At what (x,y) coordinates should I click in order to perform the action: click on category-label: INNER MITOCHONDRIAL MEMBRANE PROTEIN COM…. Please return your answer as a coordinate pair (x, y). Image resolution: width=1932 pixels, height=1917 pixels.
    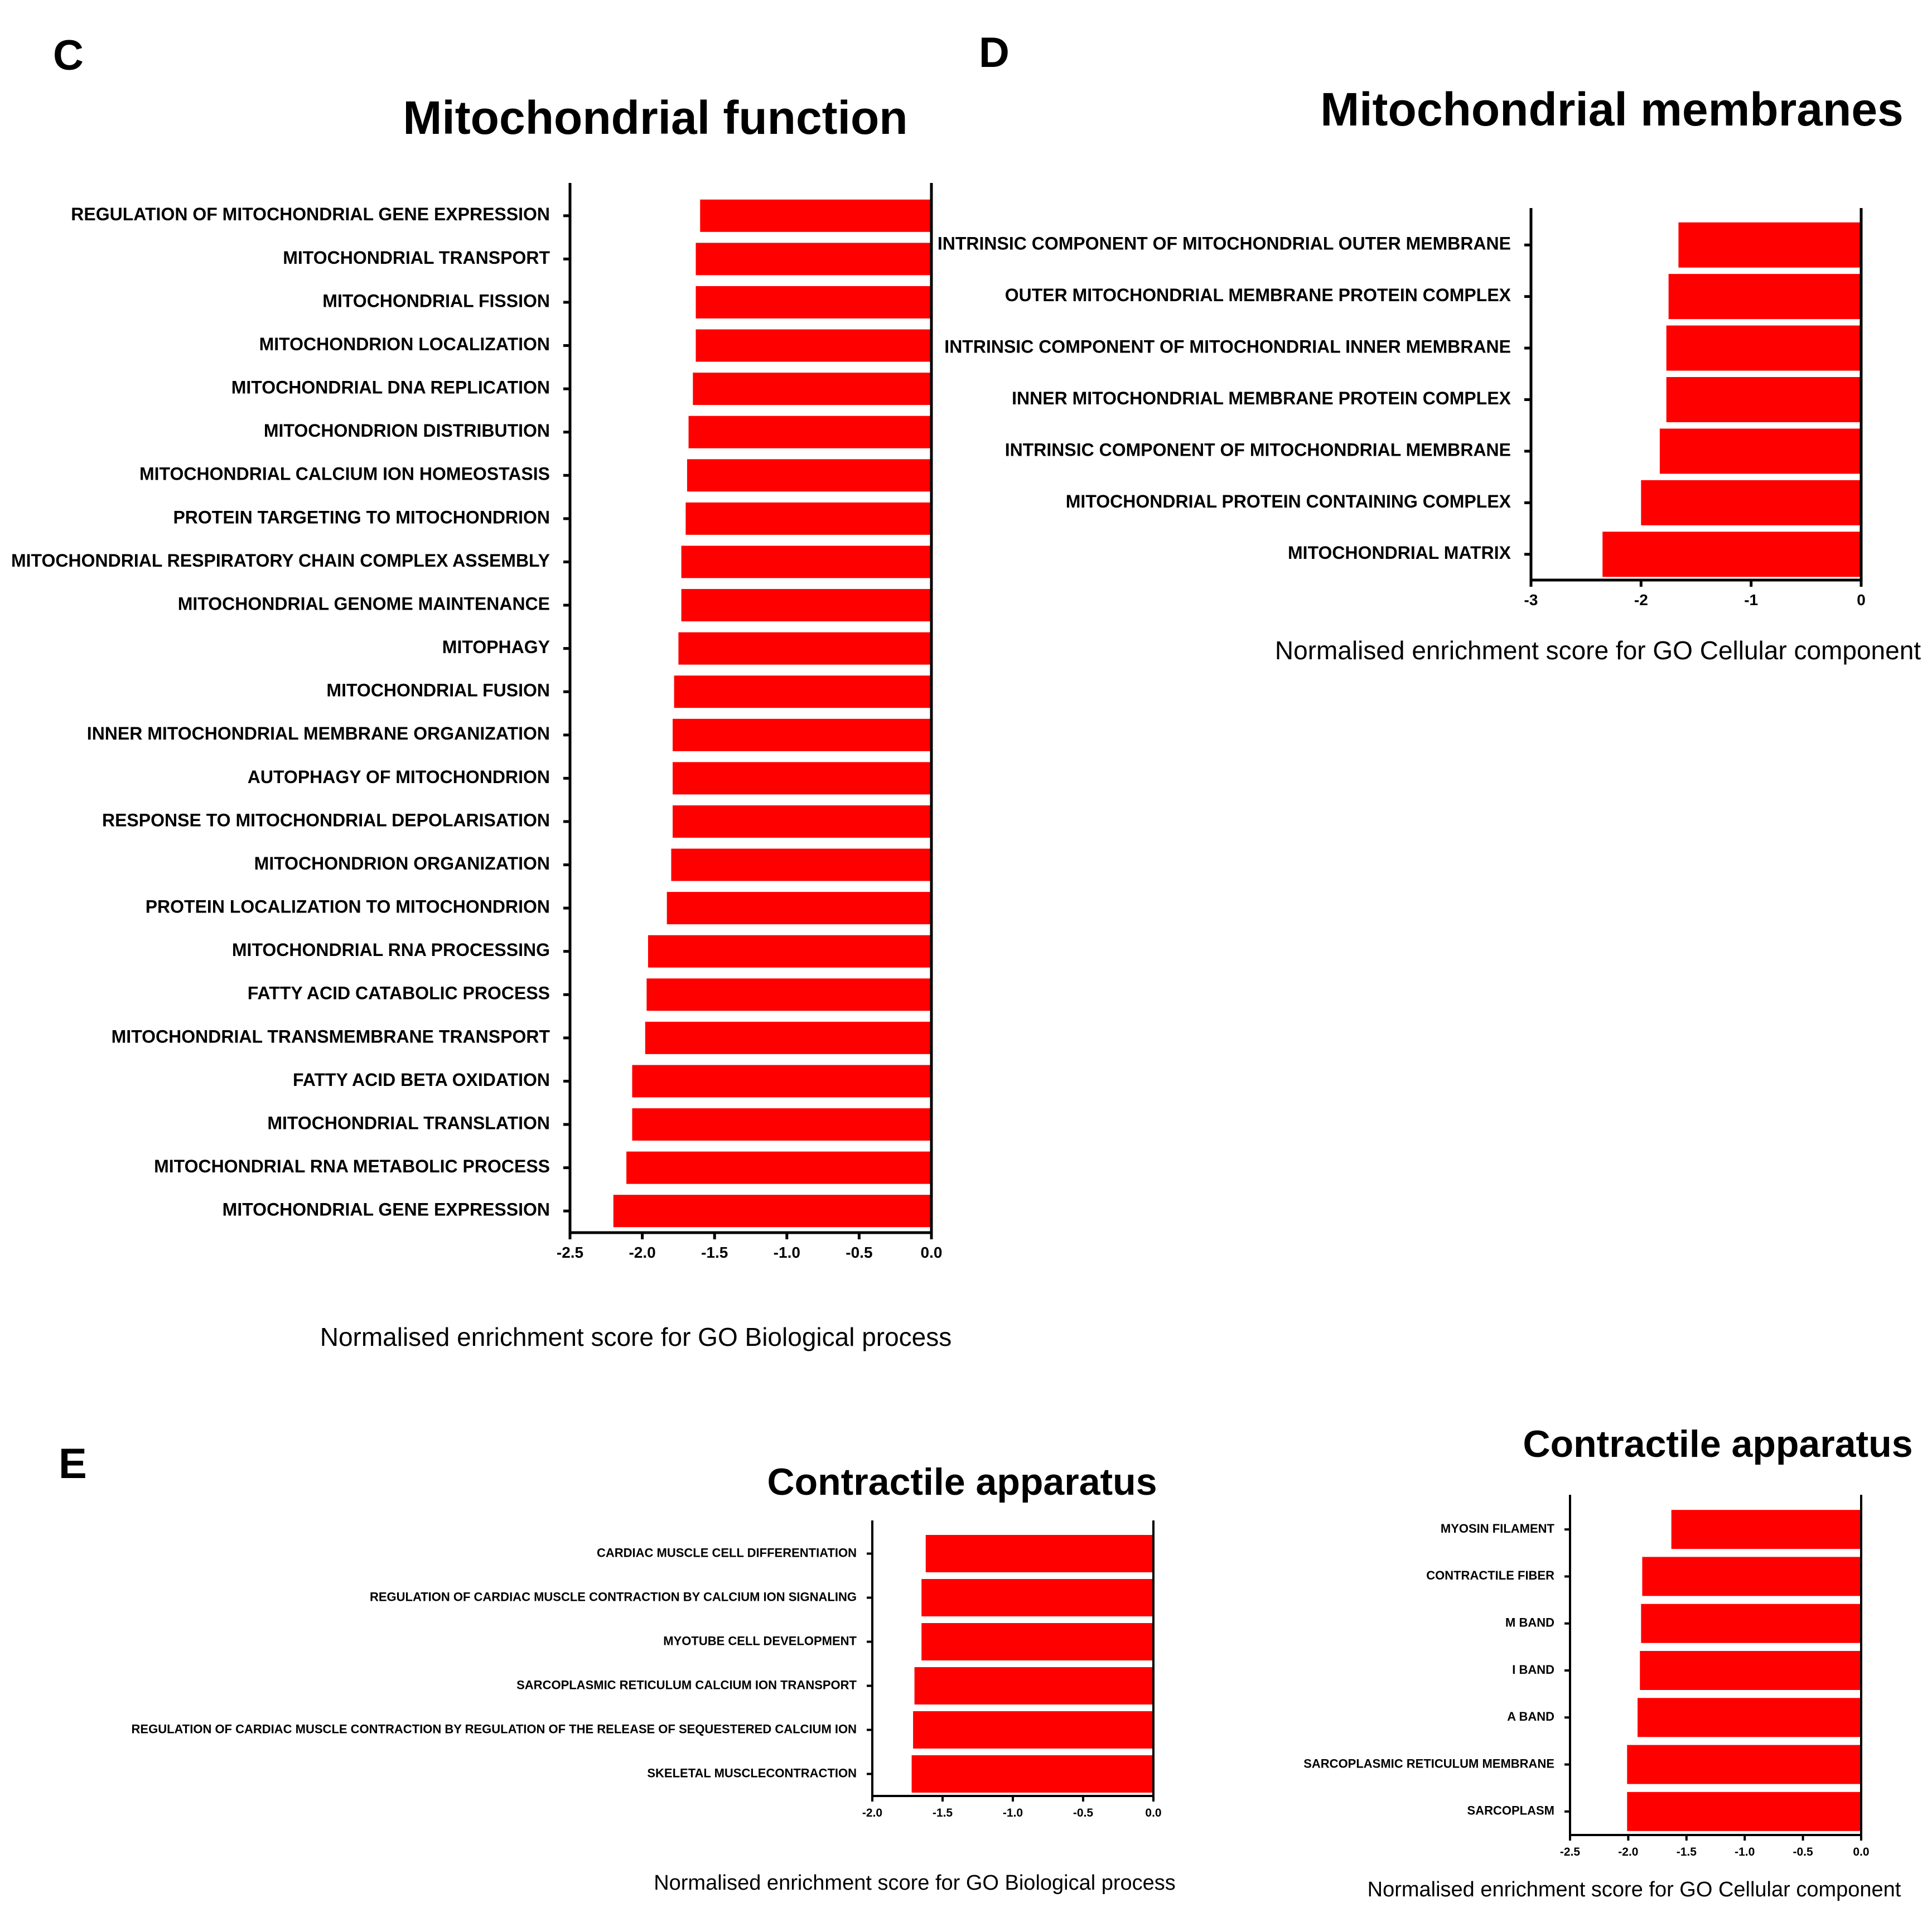
    Looking at the image, I should click on (1261, 398).